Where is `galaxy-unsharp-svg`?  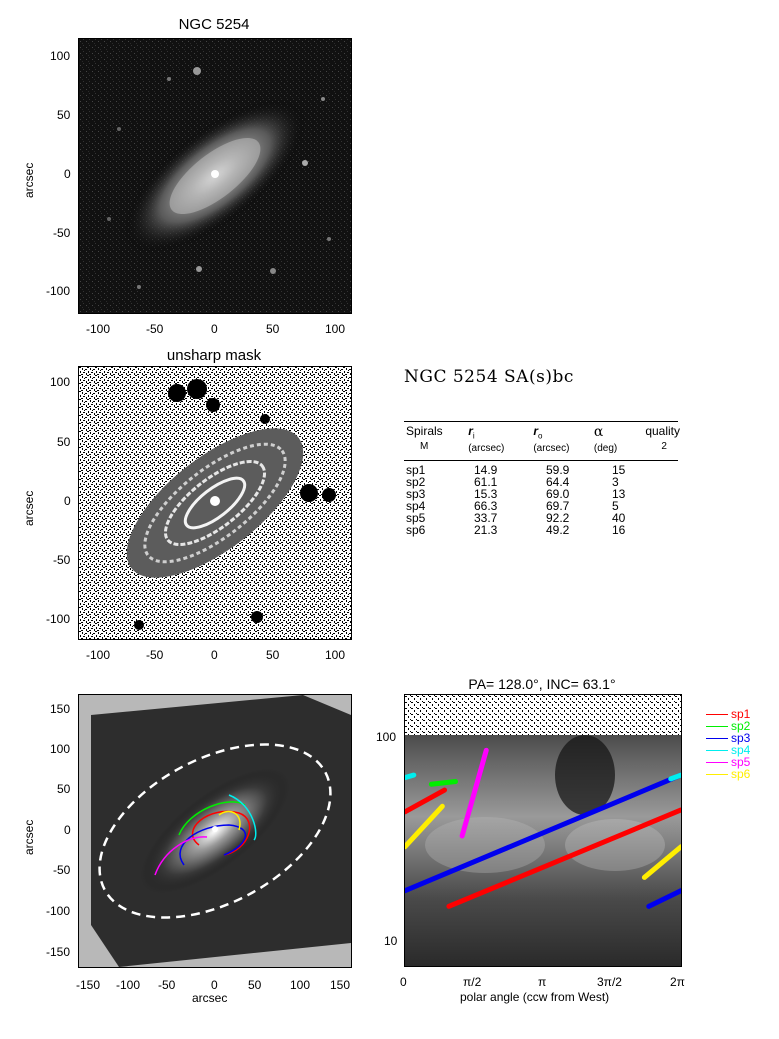 galaxy-unsharp-svg is located at coordinates (215, 503).